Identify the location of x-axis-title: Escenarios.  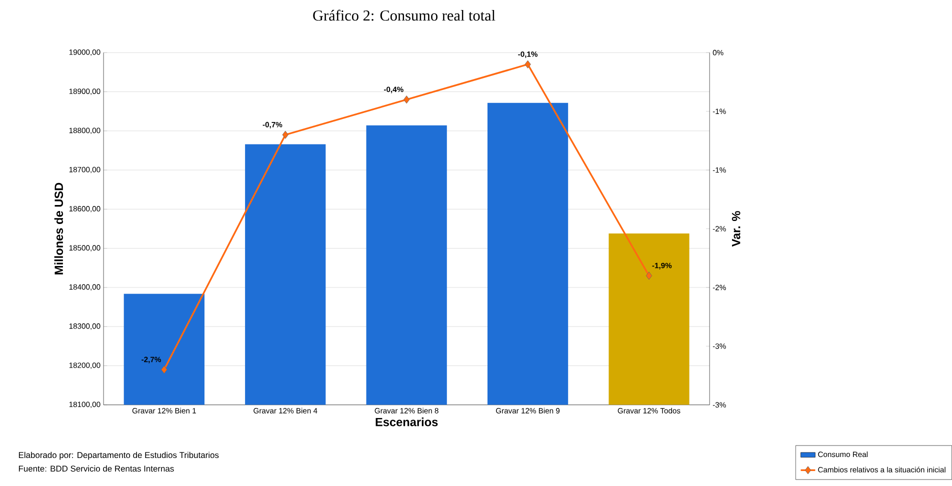
(407, 421).